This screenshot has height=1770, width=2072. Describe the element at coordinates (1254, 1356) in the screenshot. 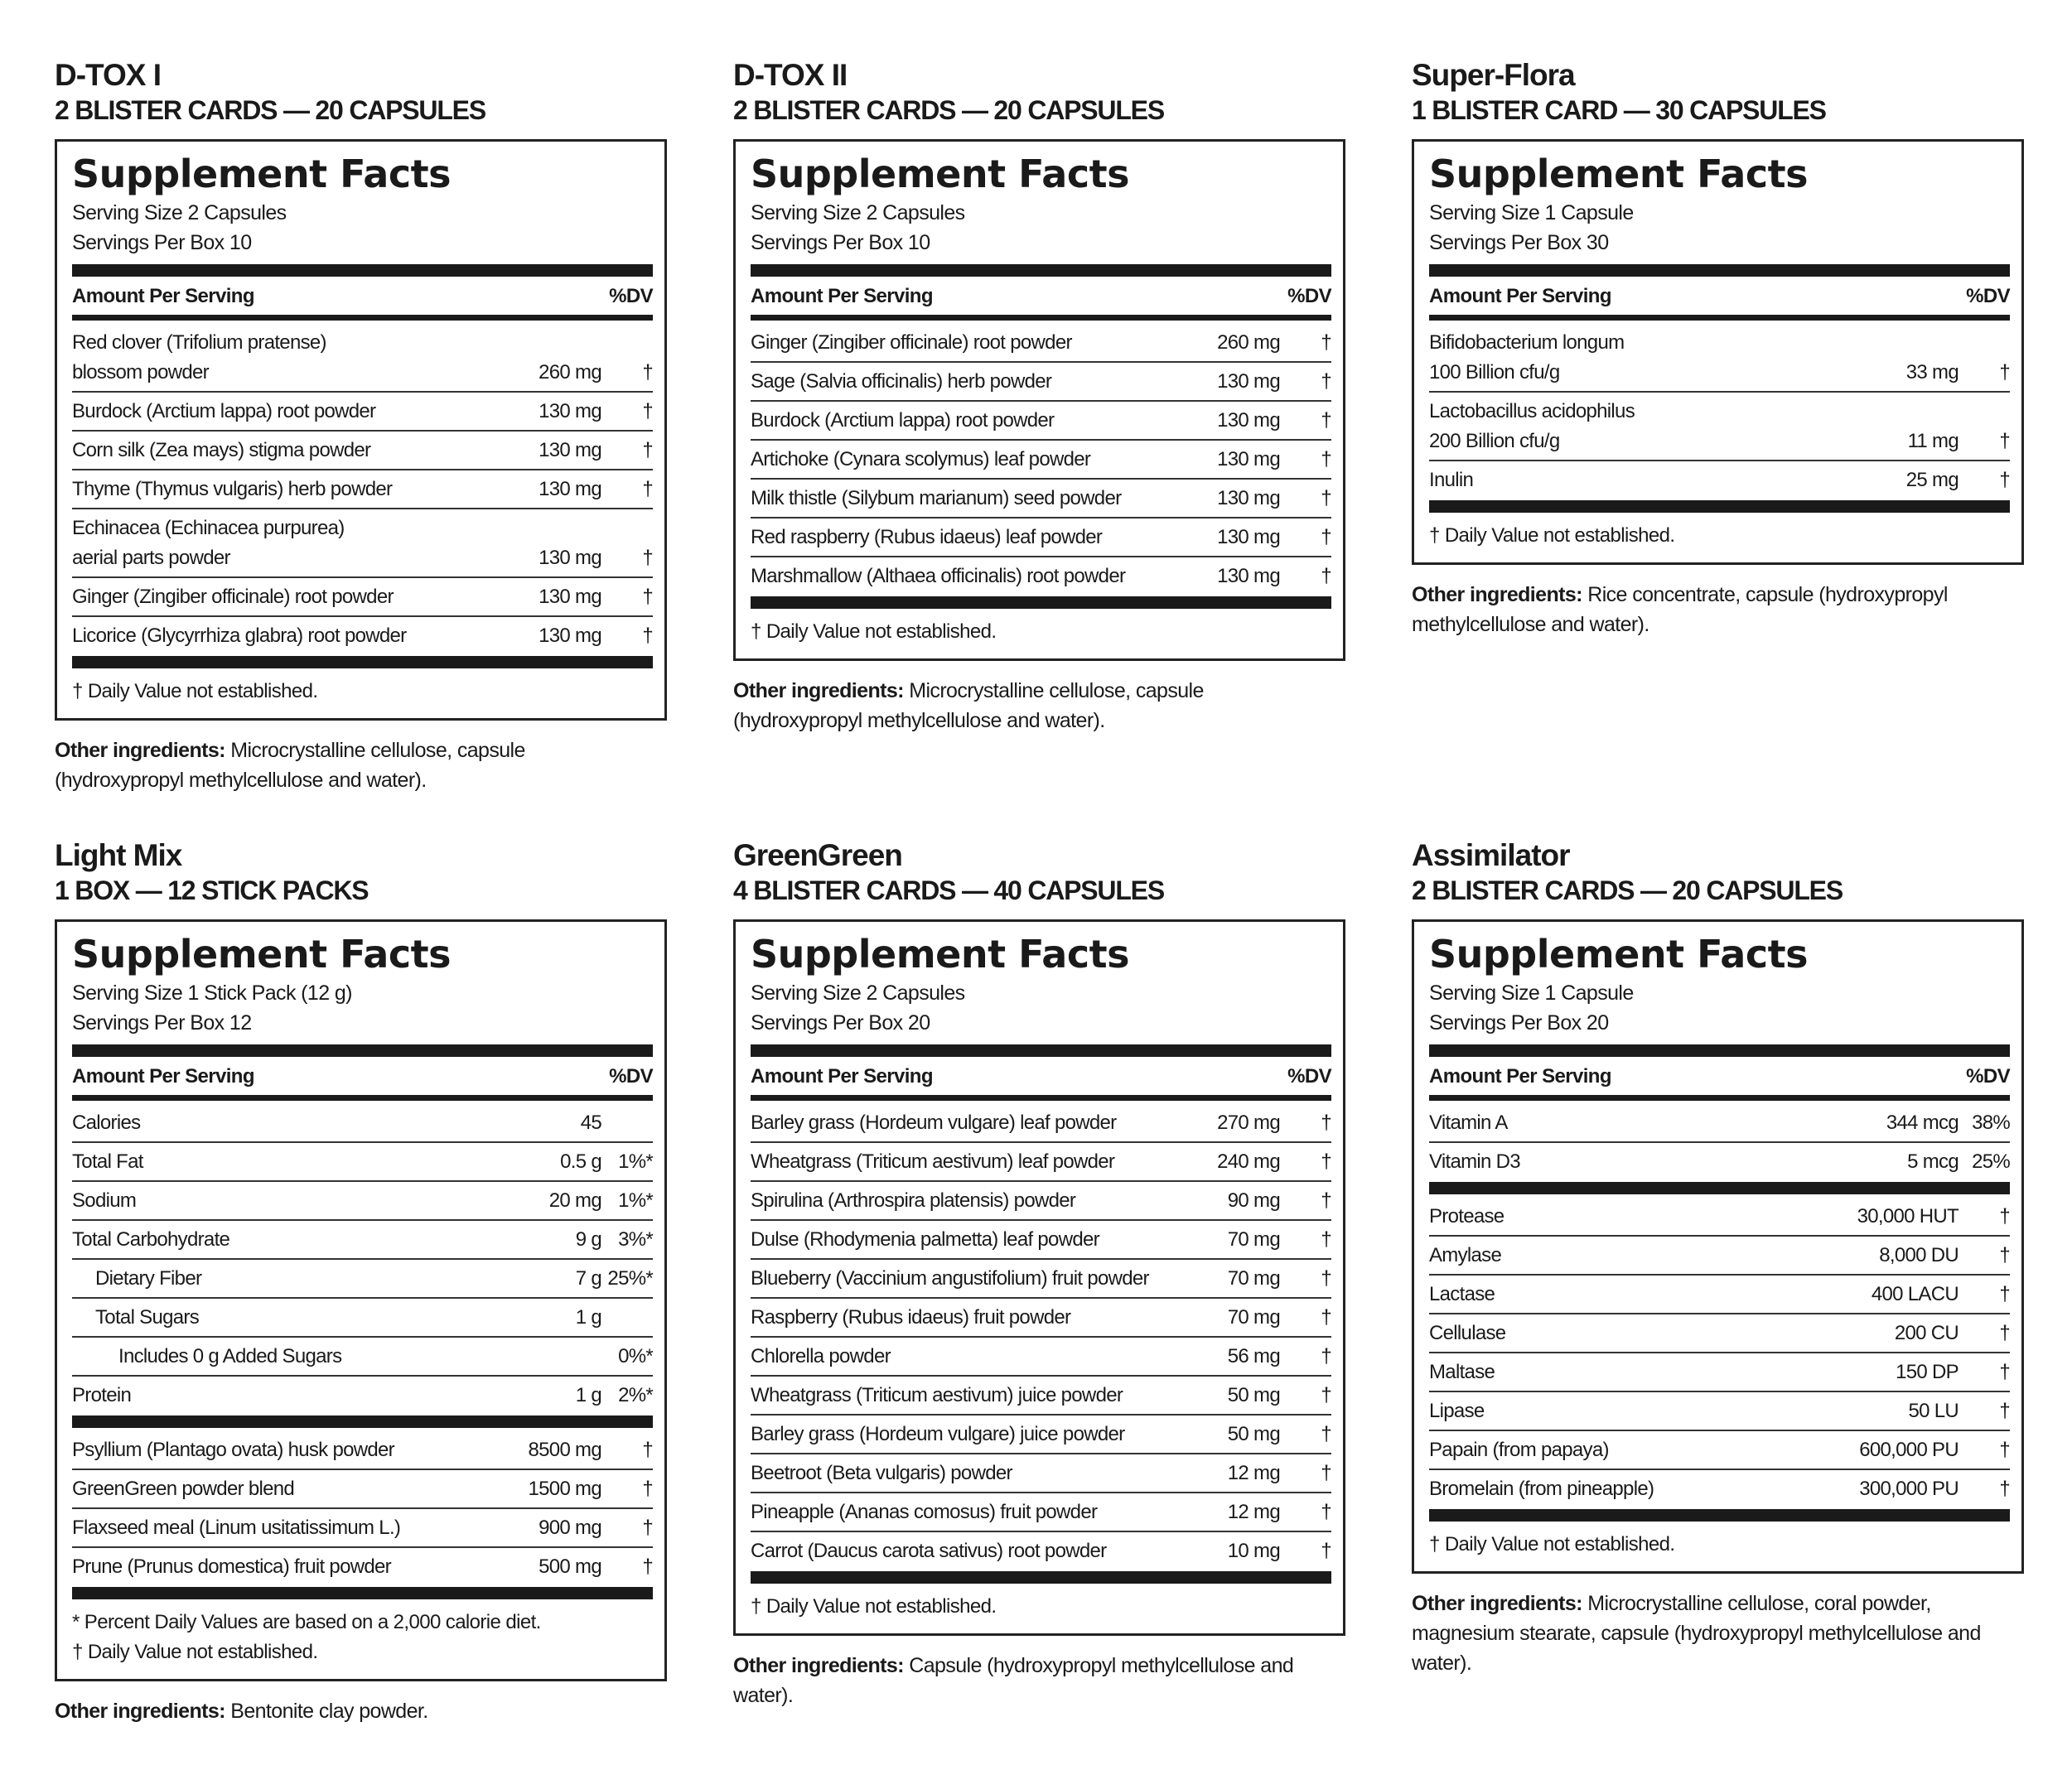

I see `amount: 56 mg` at that location.